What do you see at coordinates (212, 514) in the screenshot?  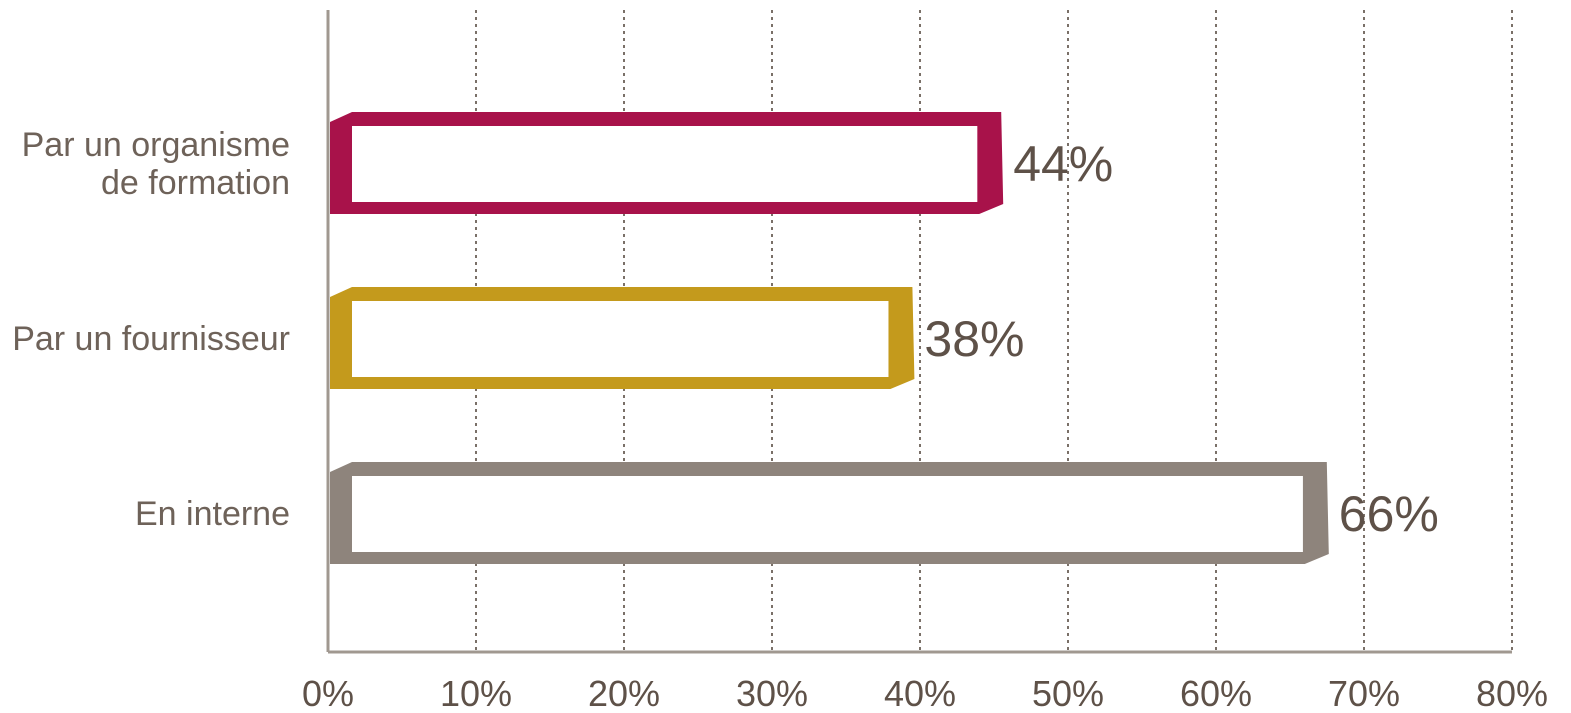 I see `category-label: En interne` at bounding box center [212, 514].